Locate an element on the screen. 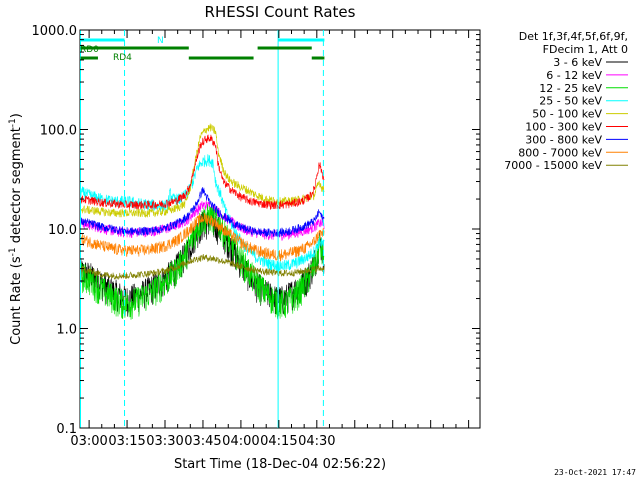 The image size is (640, 480). x-tick-label-2: 03:30 is located at coordinates (164, 441).